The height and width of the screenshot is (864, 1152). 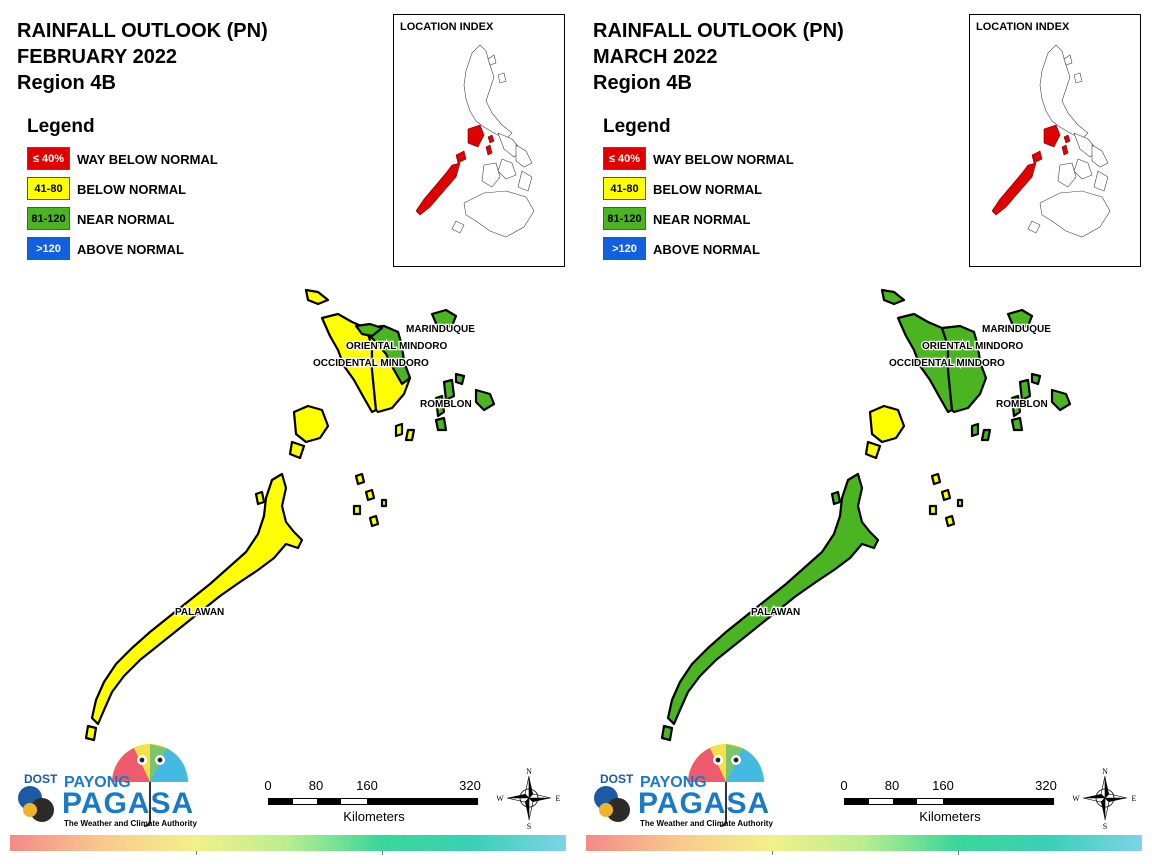 I want to click on oriental-mindoro-region, so click(x=964, y=369).